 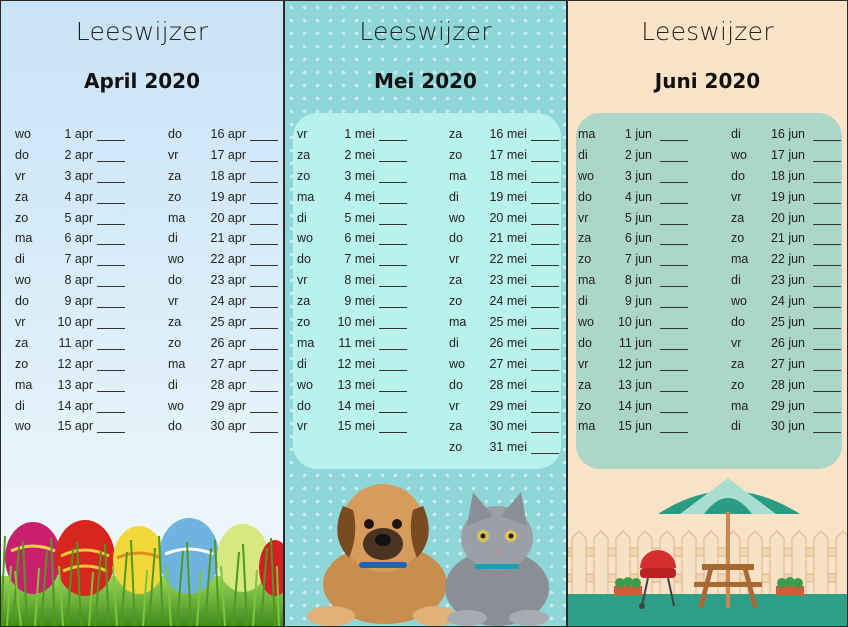 I want to click on date-label: 24 jun, so click(x=787, y=301).